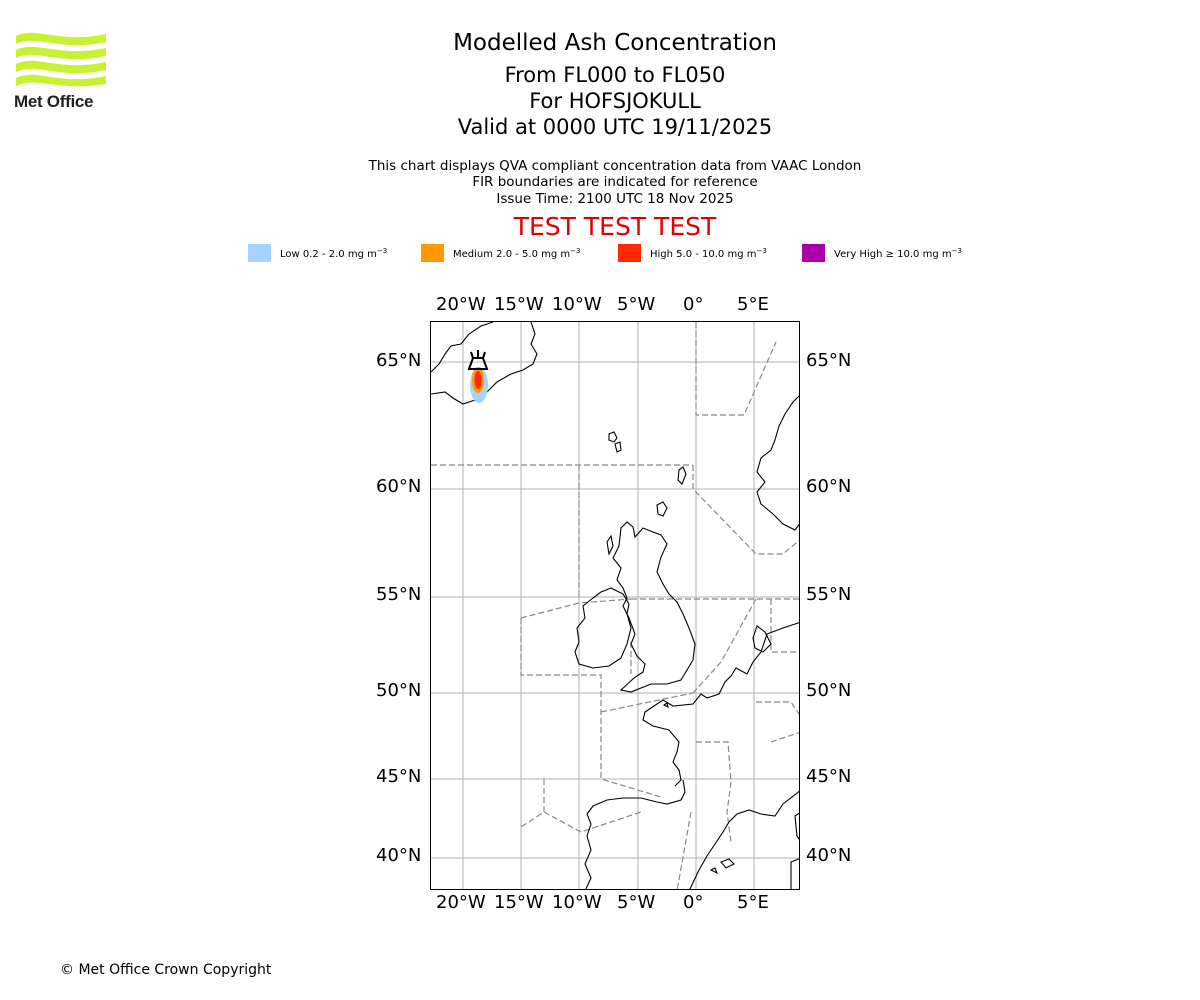 The width and height of the screenshot is (1200, 1000). What do you see at coordinates (615, 127) in the screenshot?
I see `valid-time: Valid at 0000 UTC 19/11/2025` at bounding box center [615, 127].